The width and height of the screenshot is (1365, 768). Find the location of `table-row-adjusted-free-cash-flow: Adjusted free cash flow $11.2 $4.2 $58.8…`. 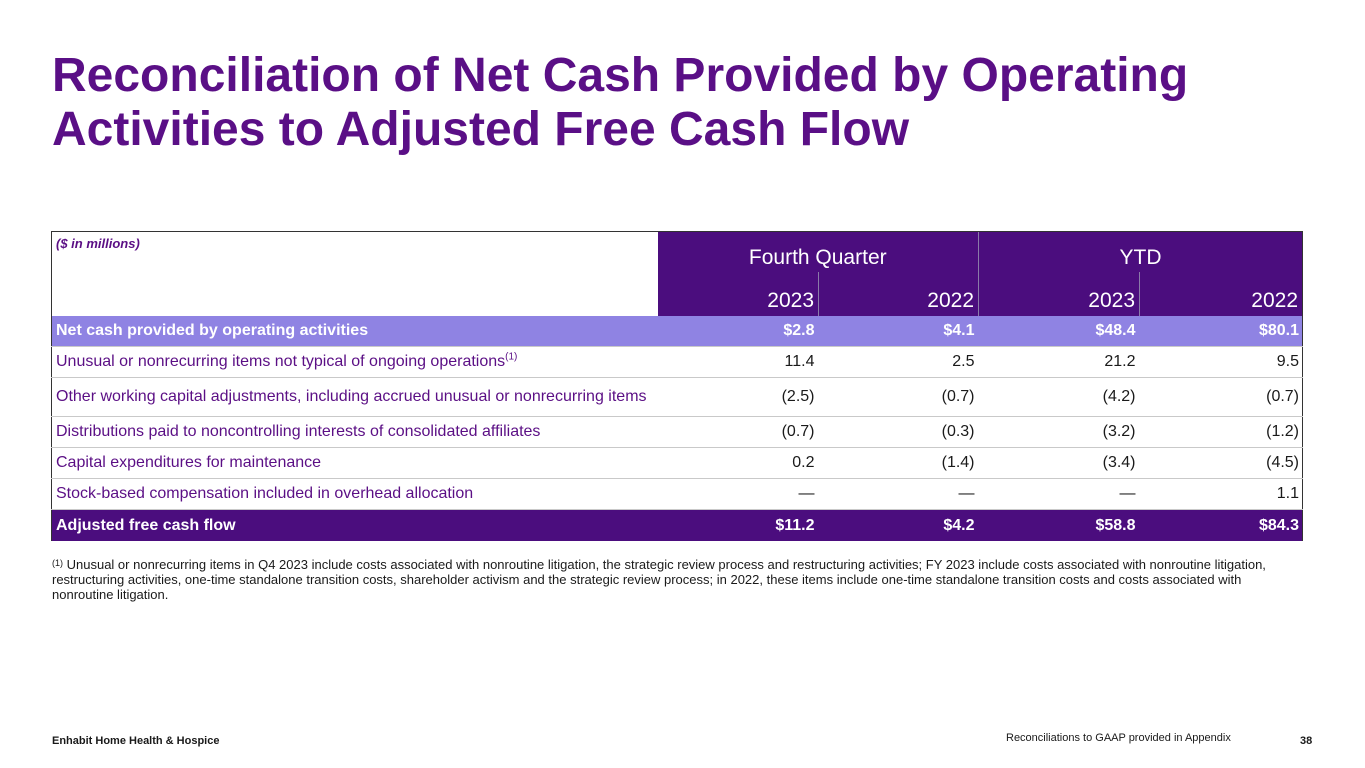

table-row-adjusted-free-cash-flow: Adjusted free cash flow $11.2 $4.2 $58.8… is located at coordinates (677, 525).